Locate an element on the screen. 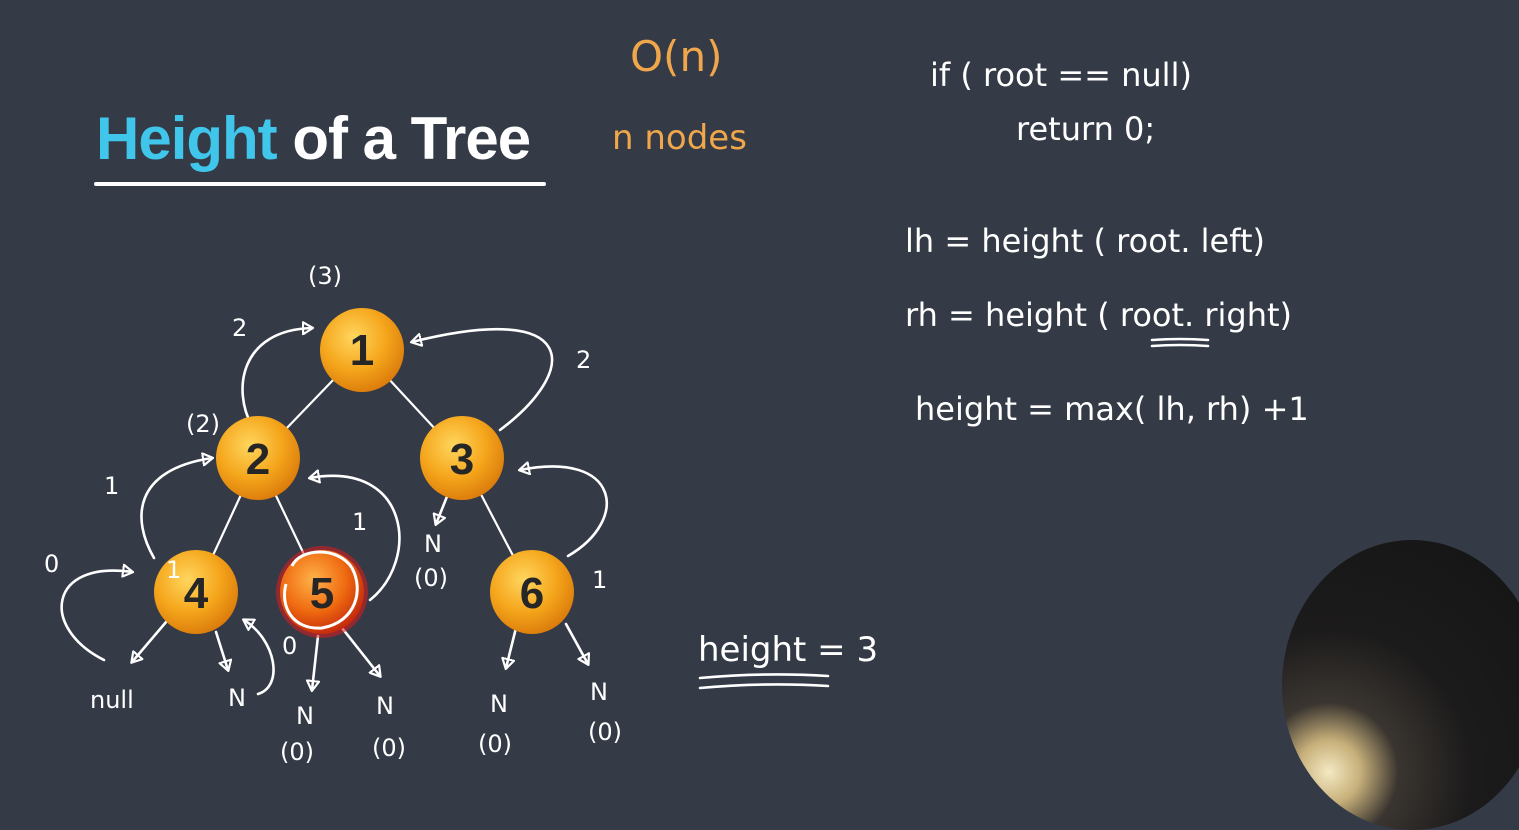 The image size is (1519, 830). tree-node-6: 6 is located at coordinates (532, 592).